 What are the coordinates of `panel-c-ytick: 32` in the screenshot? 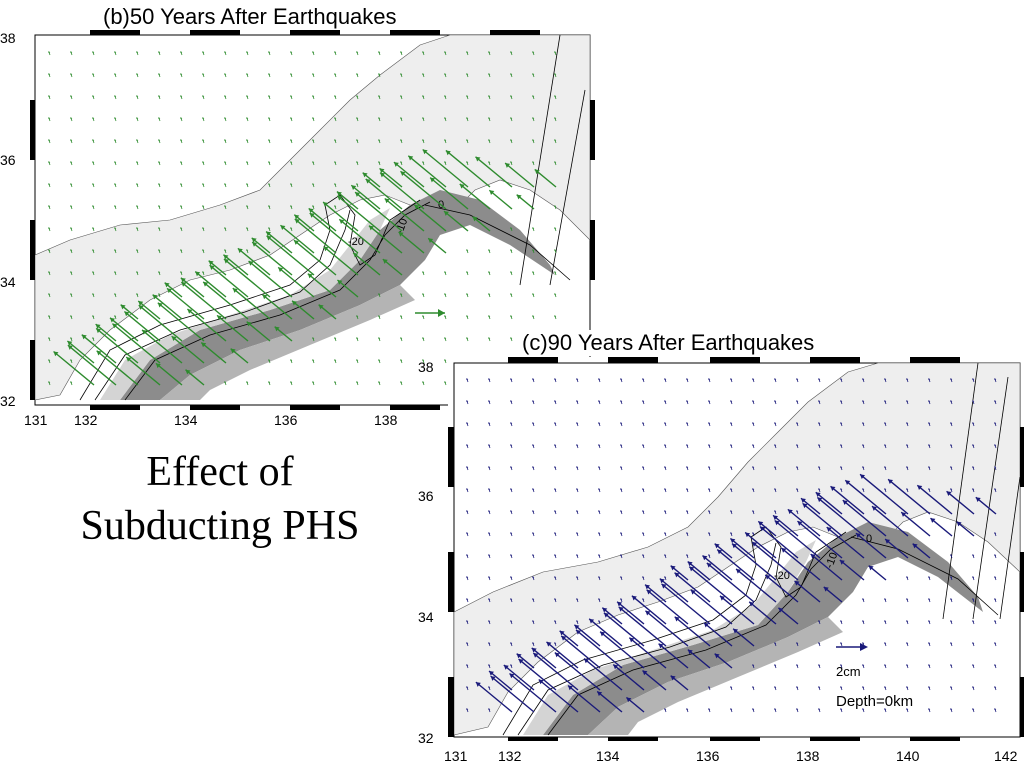 It's located at (426, 738).